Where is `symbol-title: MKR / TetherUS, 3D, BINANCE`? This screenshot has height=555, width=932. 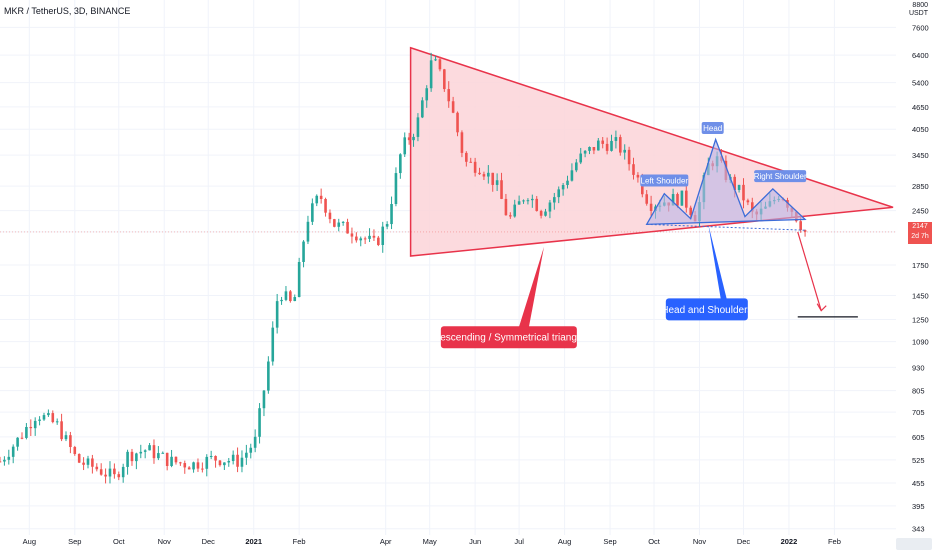
symbol-title: MKR / TetherUS, 3D, BINANCE is located at coordinates (67, 11).